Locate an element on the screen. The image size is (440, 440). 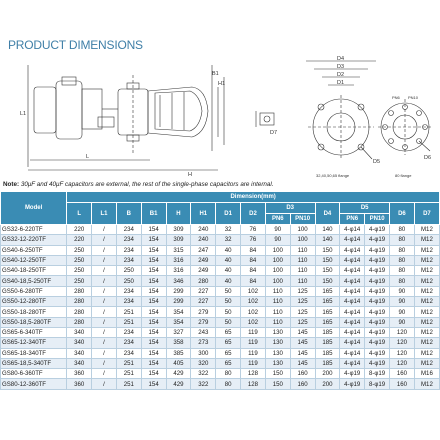
label-flange-left: 32,40,50,65 flange is located at coordinates (333, 175).